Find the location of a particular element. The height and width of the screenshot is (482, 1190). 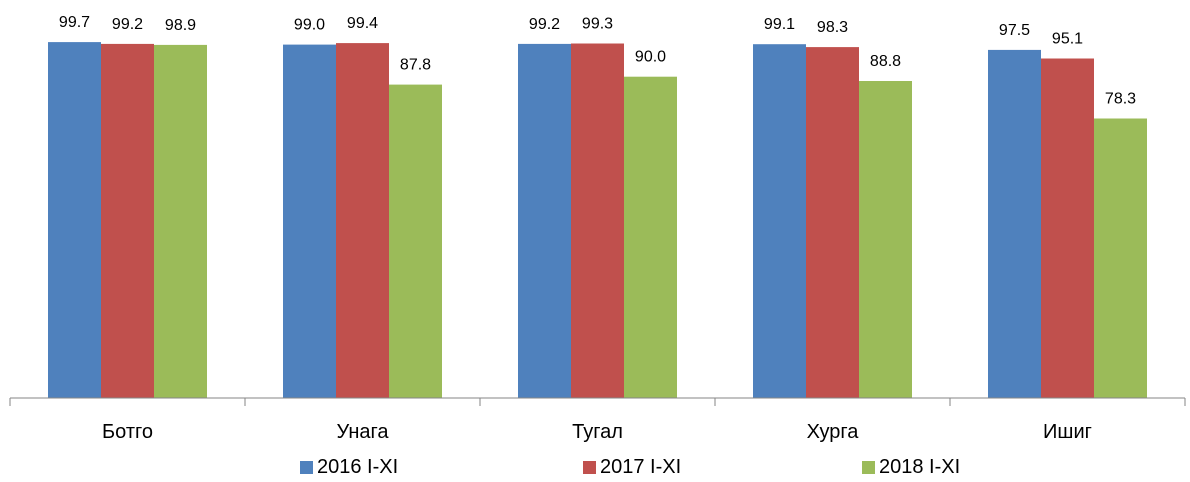

x-tick-label-4: Хурга is located at coordinates (833, 432).